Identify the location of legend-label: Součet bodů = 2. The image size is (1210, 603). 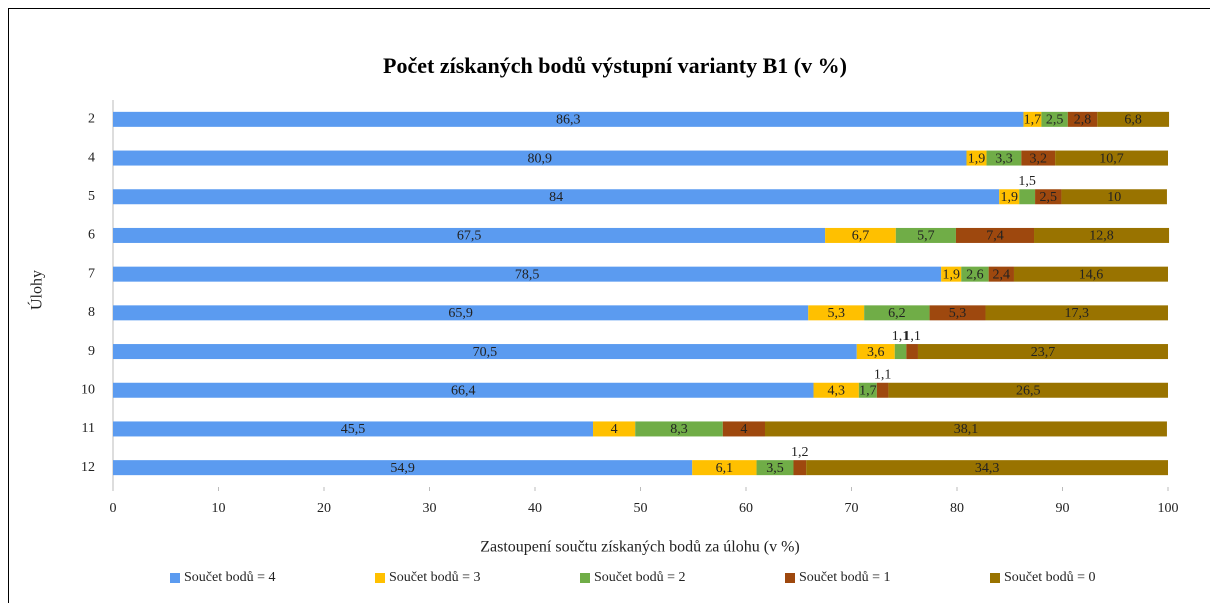
(640, 577).